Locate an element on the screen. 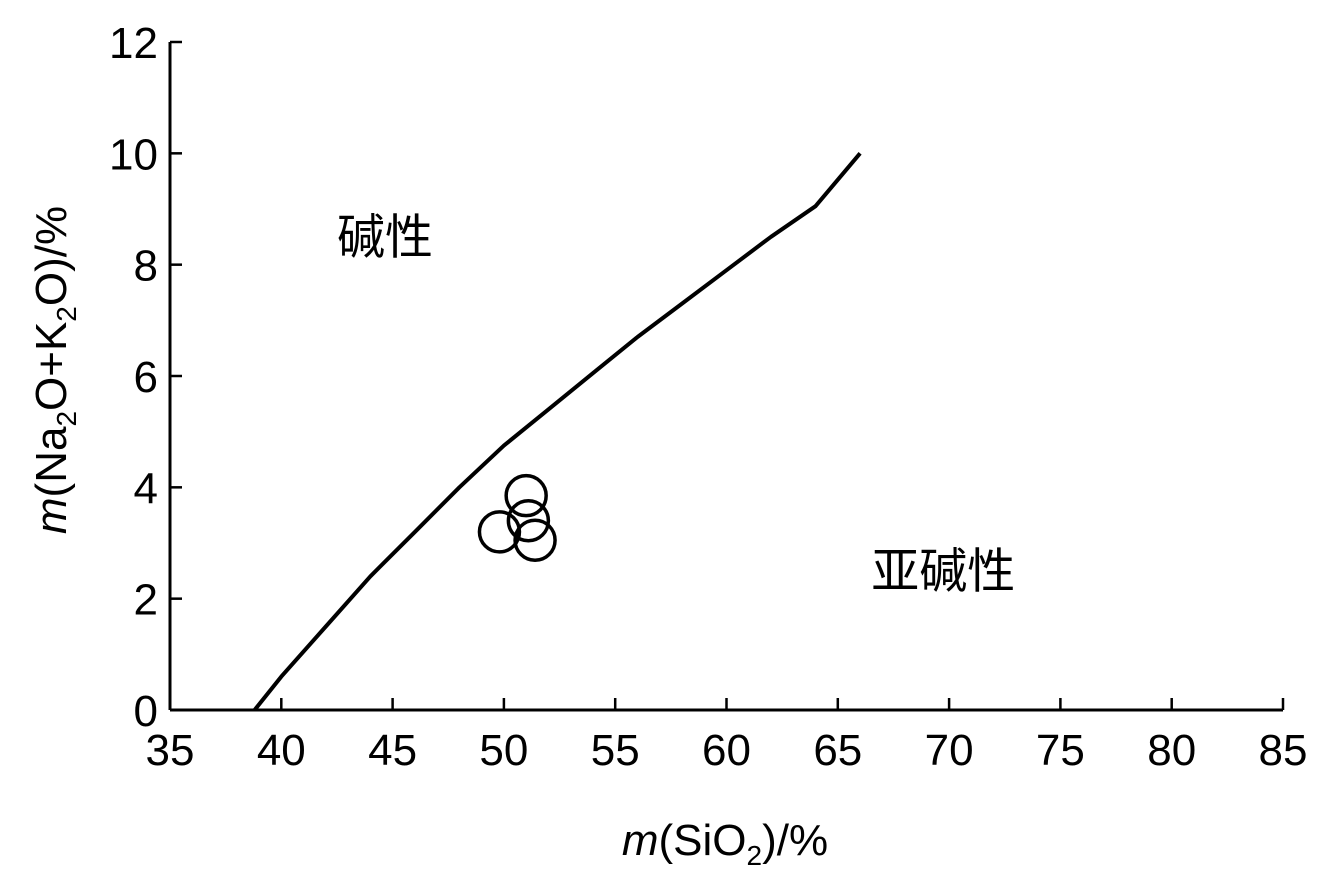  x-tick-label: 75 is located at coordinates (1060, 750).